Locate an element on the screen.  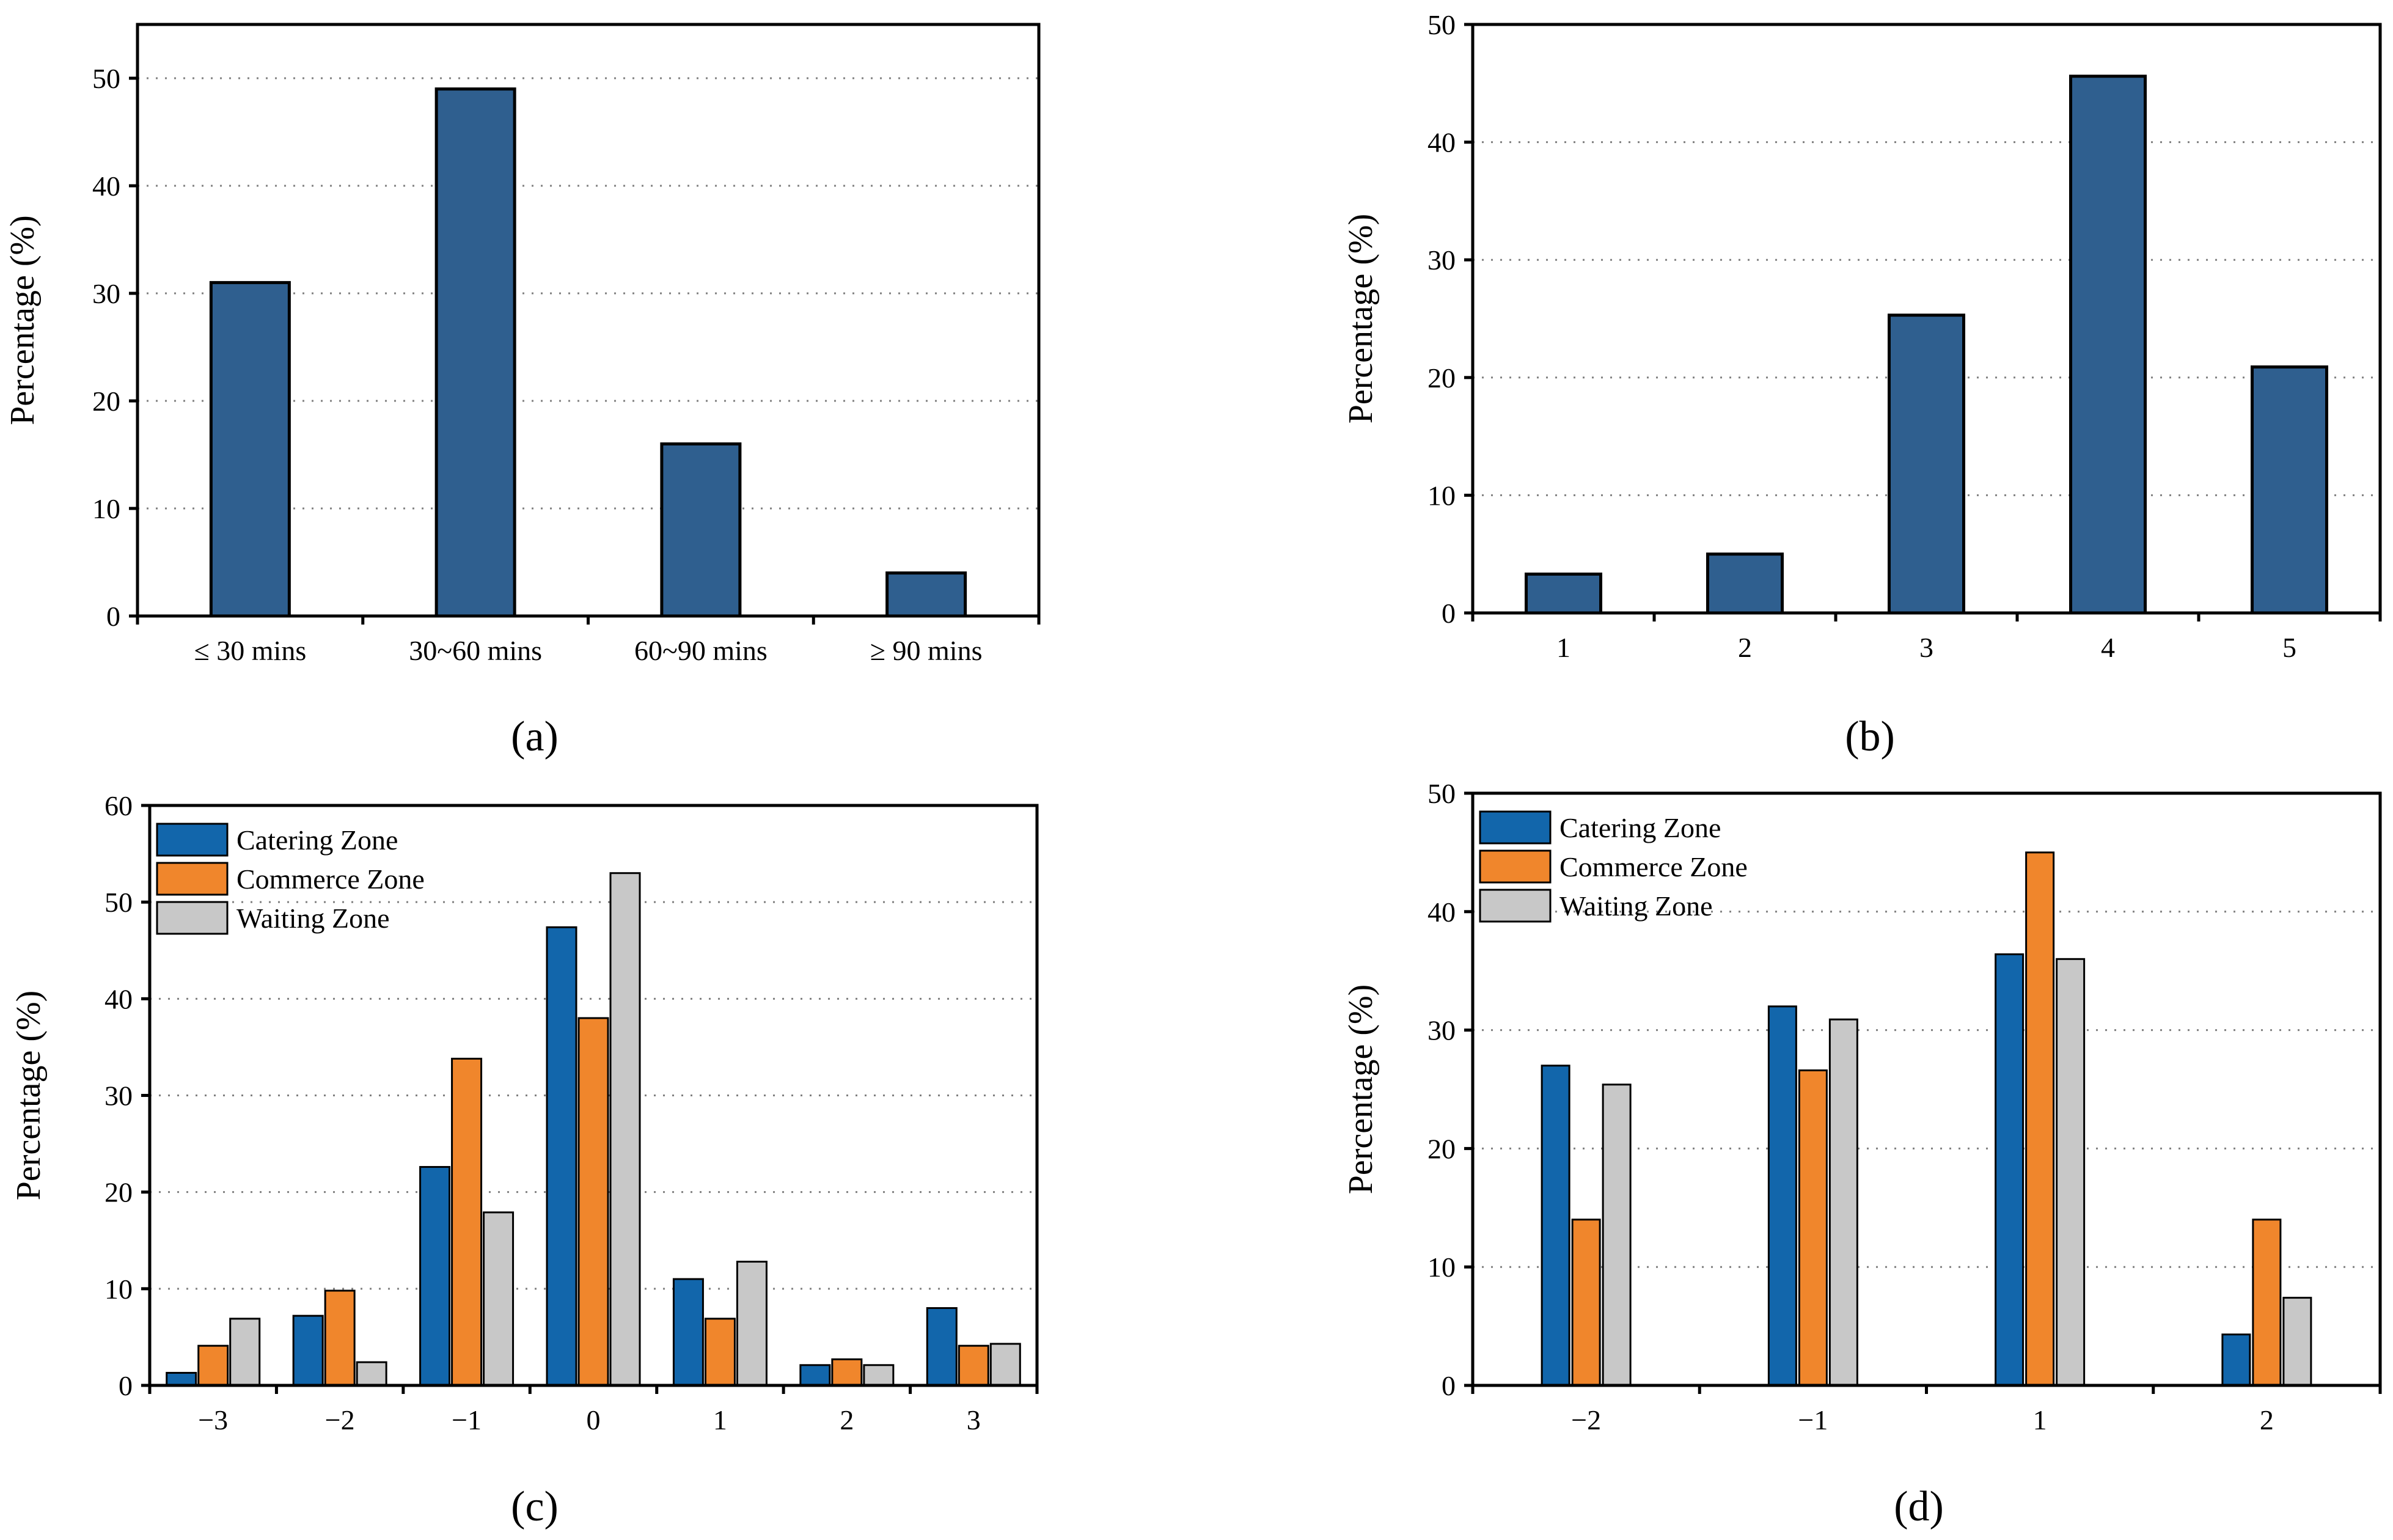
xtick-label-d-2: 1 is located at coordinates (2040, 1420).